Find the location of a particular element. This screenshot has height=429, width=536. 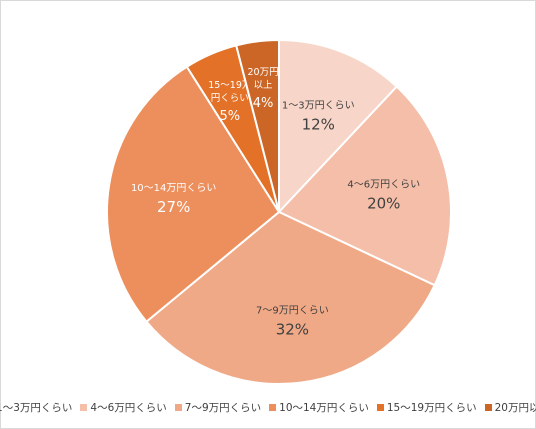

slice-category-label: 4〜6万円くらい is located at coordinates (383, 185).